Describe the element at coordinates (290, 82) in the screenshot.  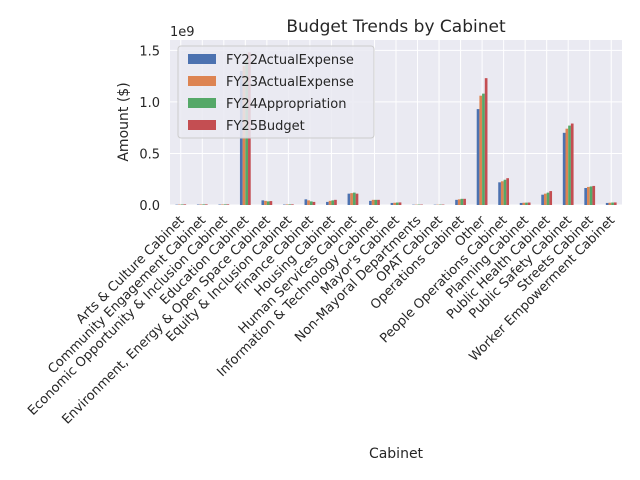
I see `legend-label: FY23ActualExpense` at that location.